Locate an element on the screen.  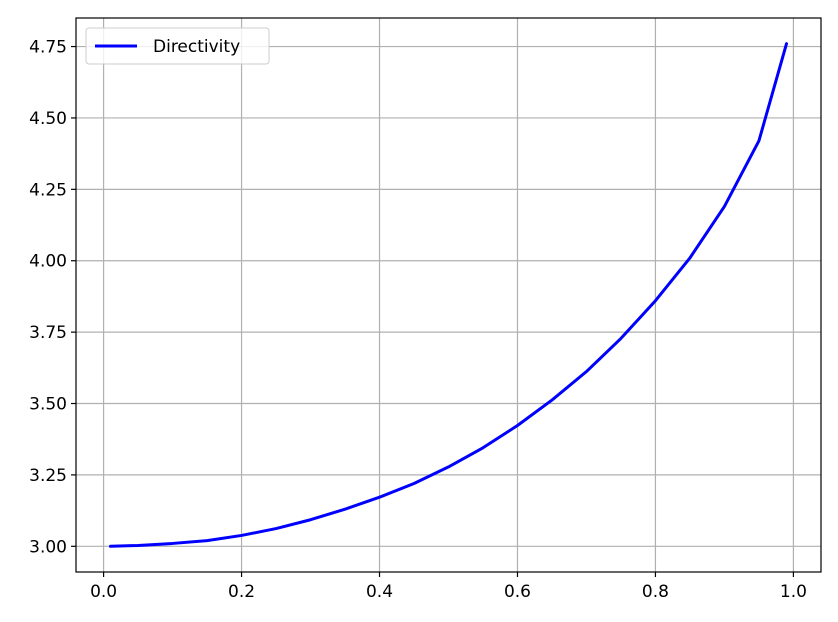
x-tick-label: 0.6 is located at coordinates (517, 592).